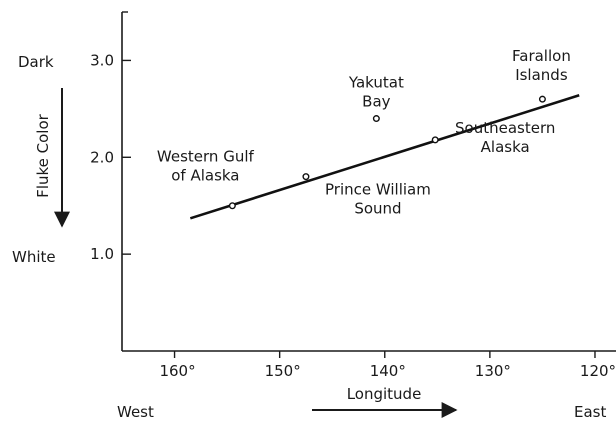 The width and height of the screenshot is (616, 423). What do you see at coordinates (378, 190) in the screenshot?
I see `point-label: Prince William` at bounding box center [378, 190].